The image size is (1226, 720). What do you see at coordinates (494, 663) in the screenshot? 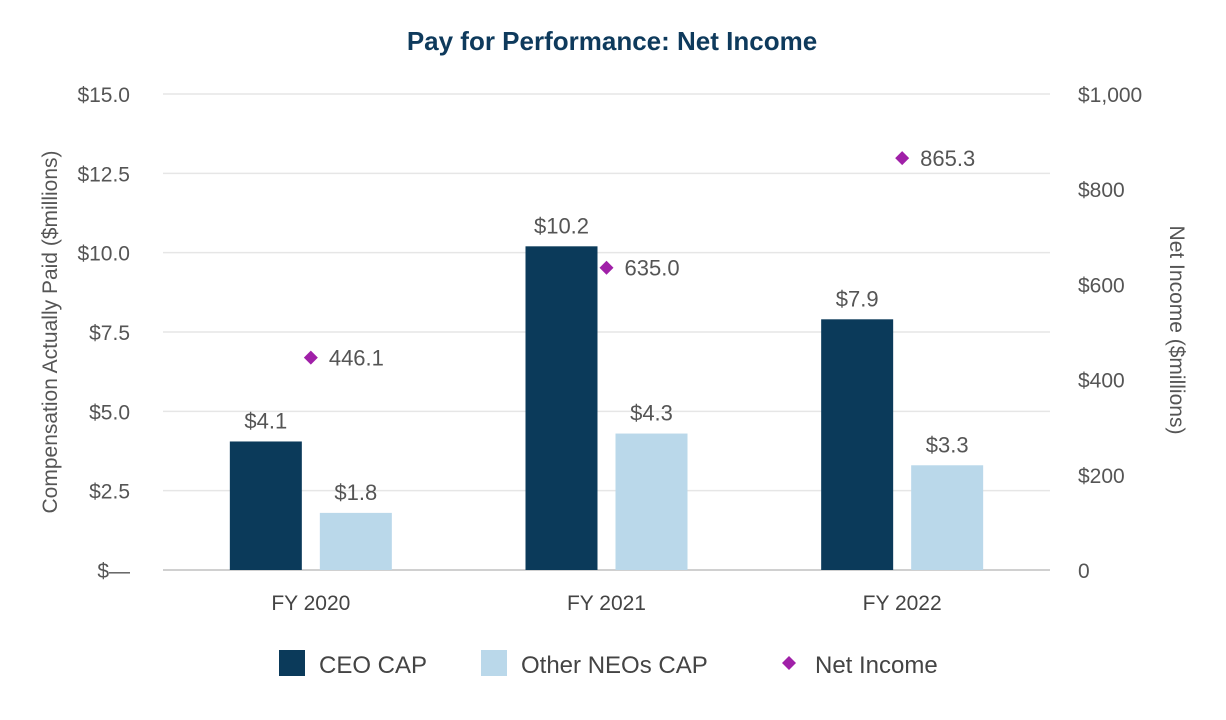
I see `legend-swatch-other-neos-cap` at bounding box center [494, 663].